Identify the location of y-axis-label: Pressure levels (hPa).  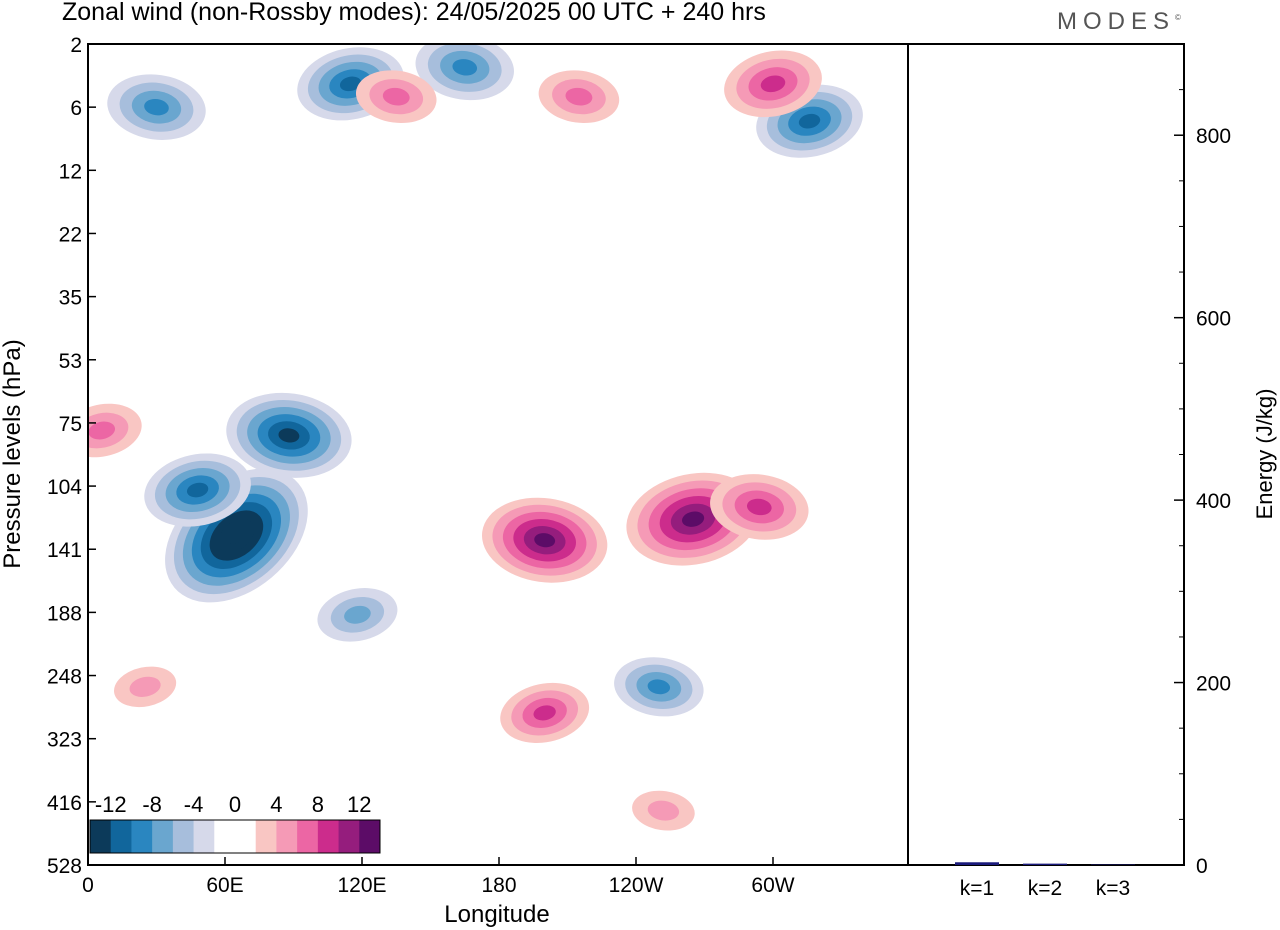
(13, 453).